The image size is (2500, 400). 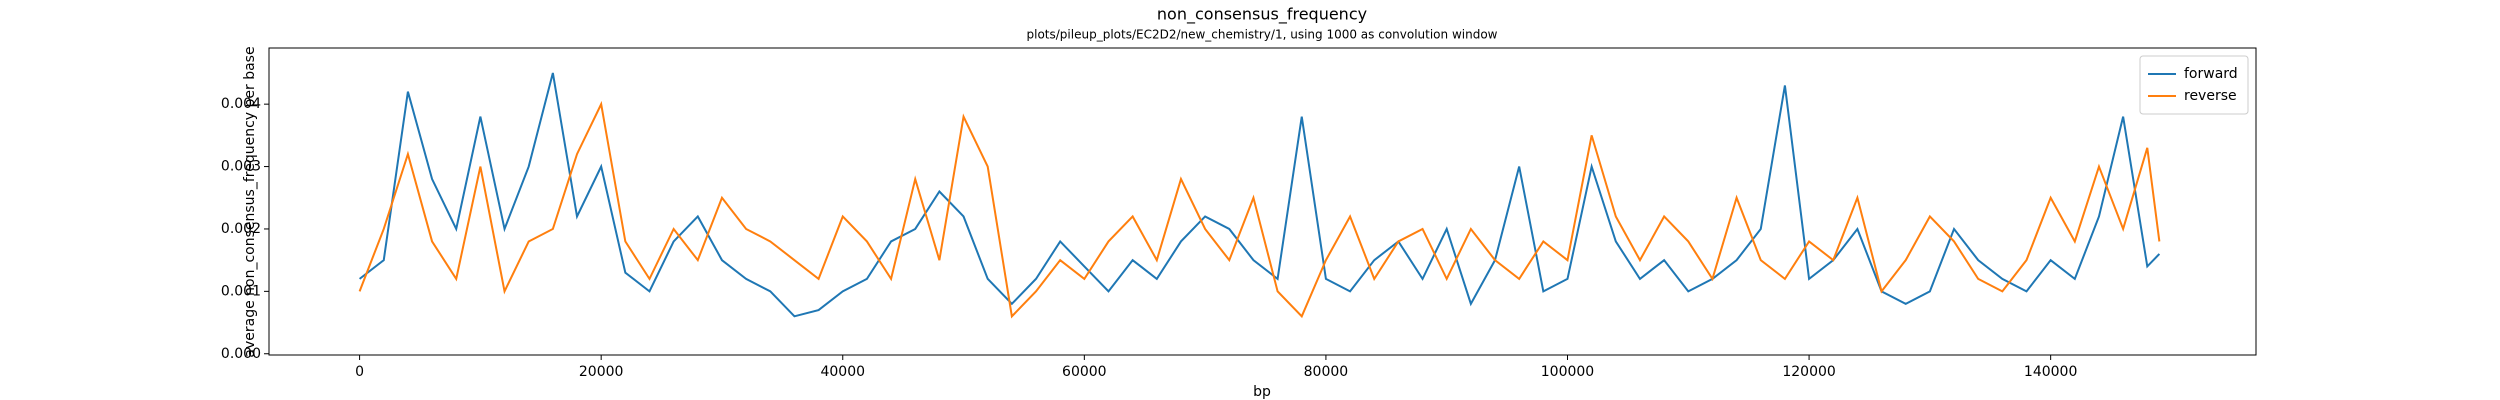 I want to click on x-tick-label: 140000, so click(x=2050, y=372).